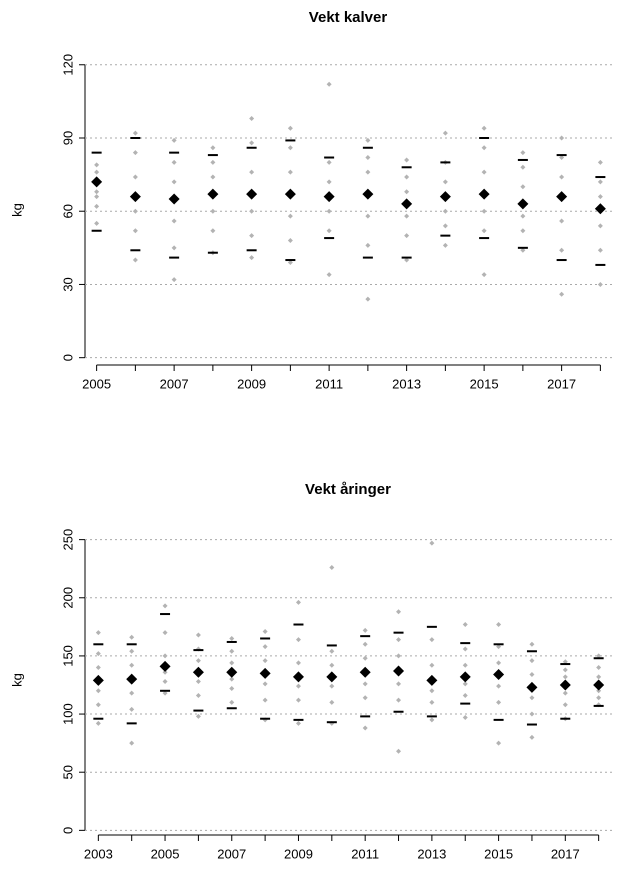  What do you see at coordinates (67, 656) in the screenshot?
I see `y-tick-label: 150` at bounding box center [67, 656].